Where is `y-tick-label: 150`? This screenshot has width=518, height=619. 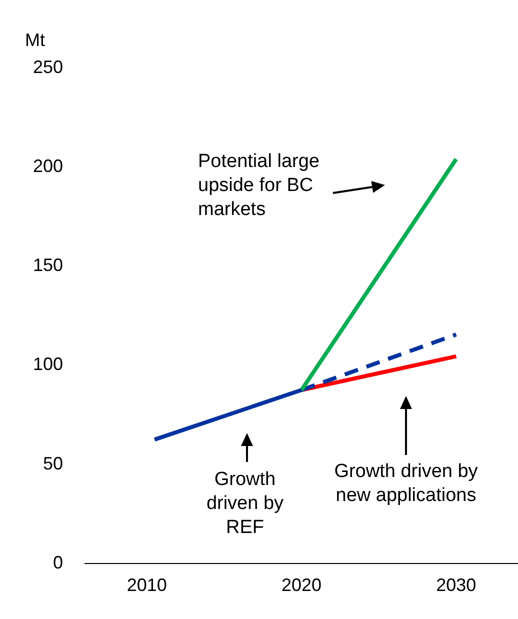
y-tick-label: 150 is located at coordinates (47, 265).